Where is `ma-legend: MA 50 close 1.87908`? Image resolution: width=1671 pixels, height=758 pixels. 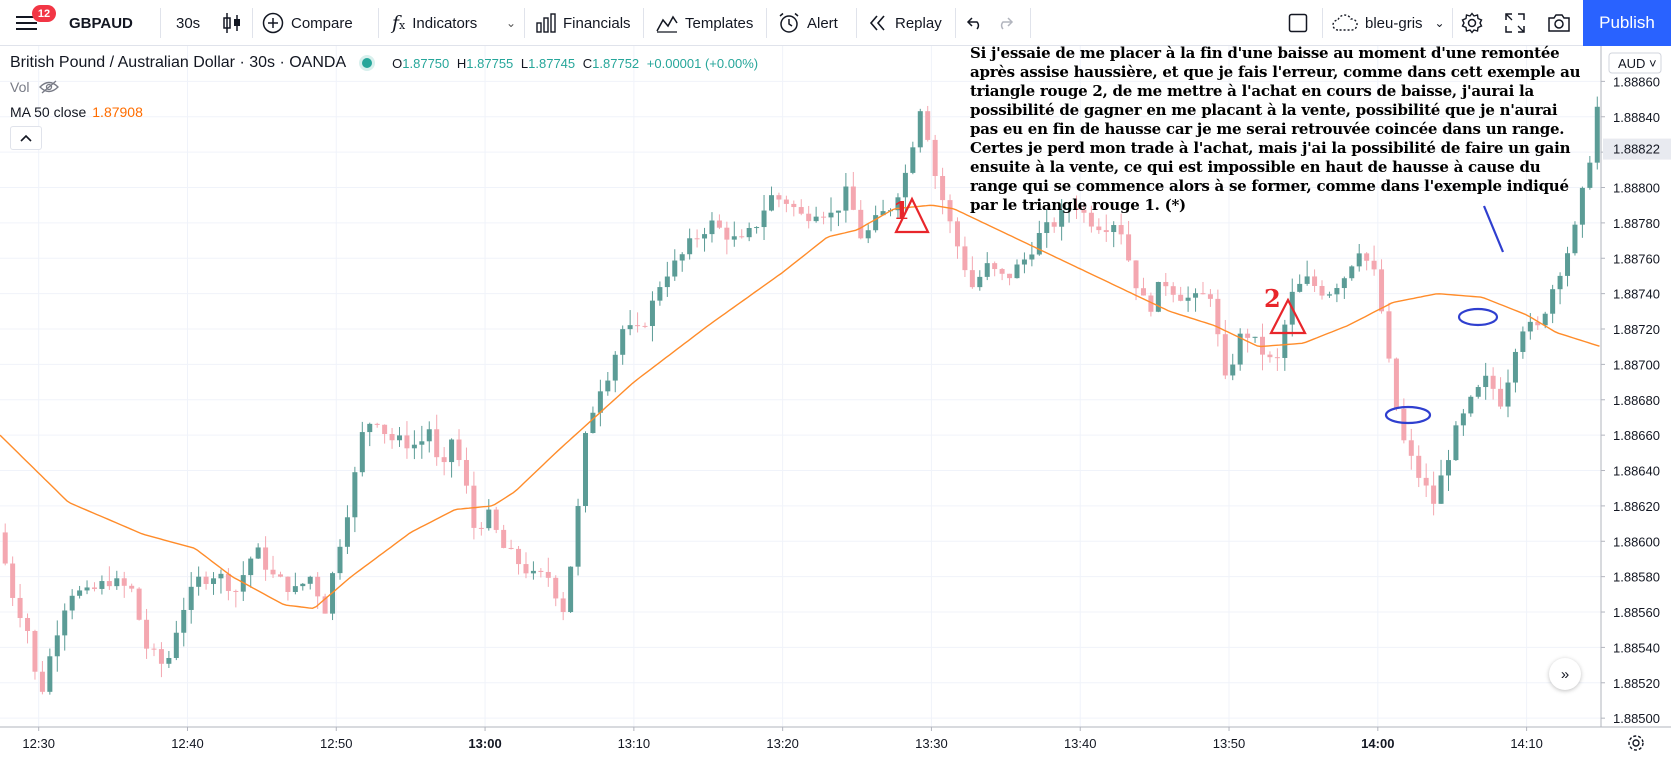 ma-legend: MA 50 close 1.87908 is located at coordinates (76, 112).